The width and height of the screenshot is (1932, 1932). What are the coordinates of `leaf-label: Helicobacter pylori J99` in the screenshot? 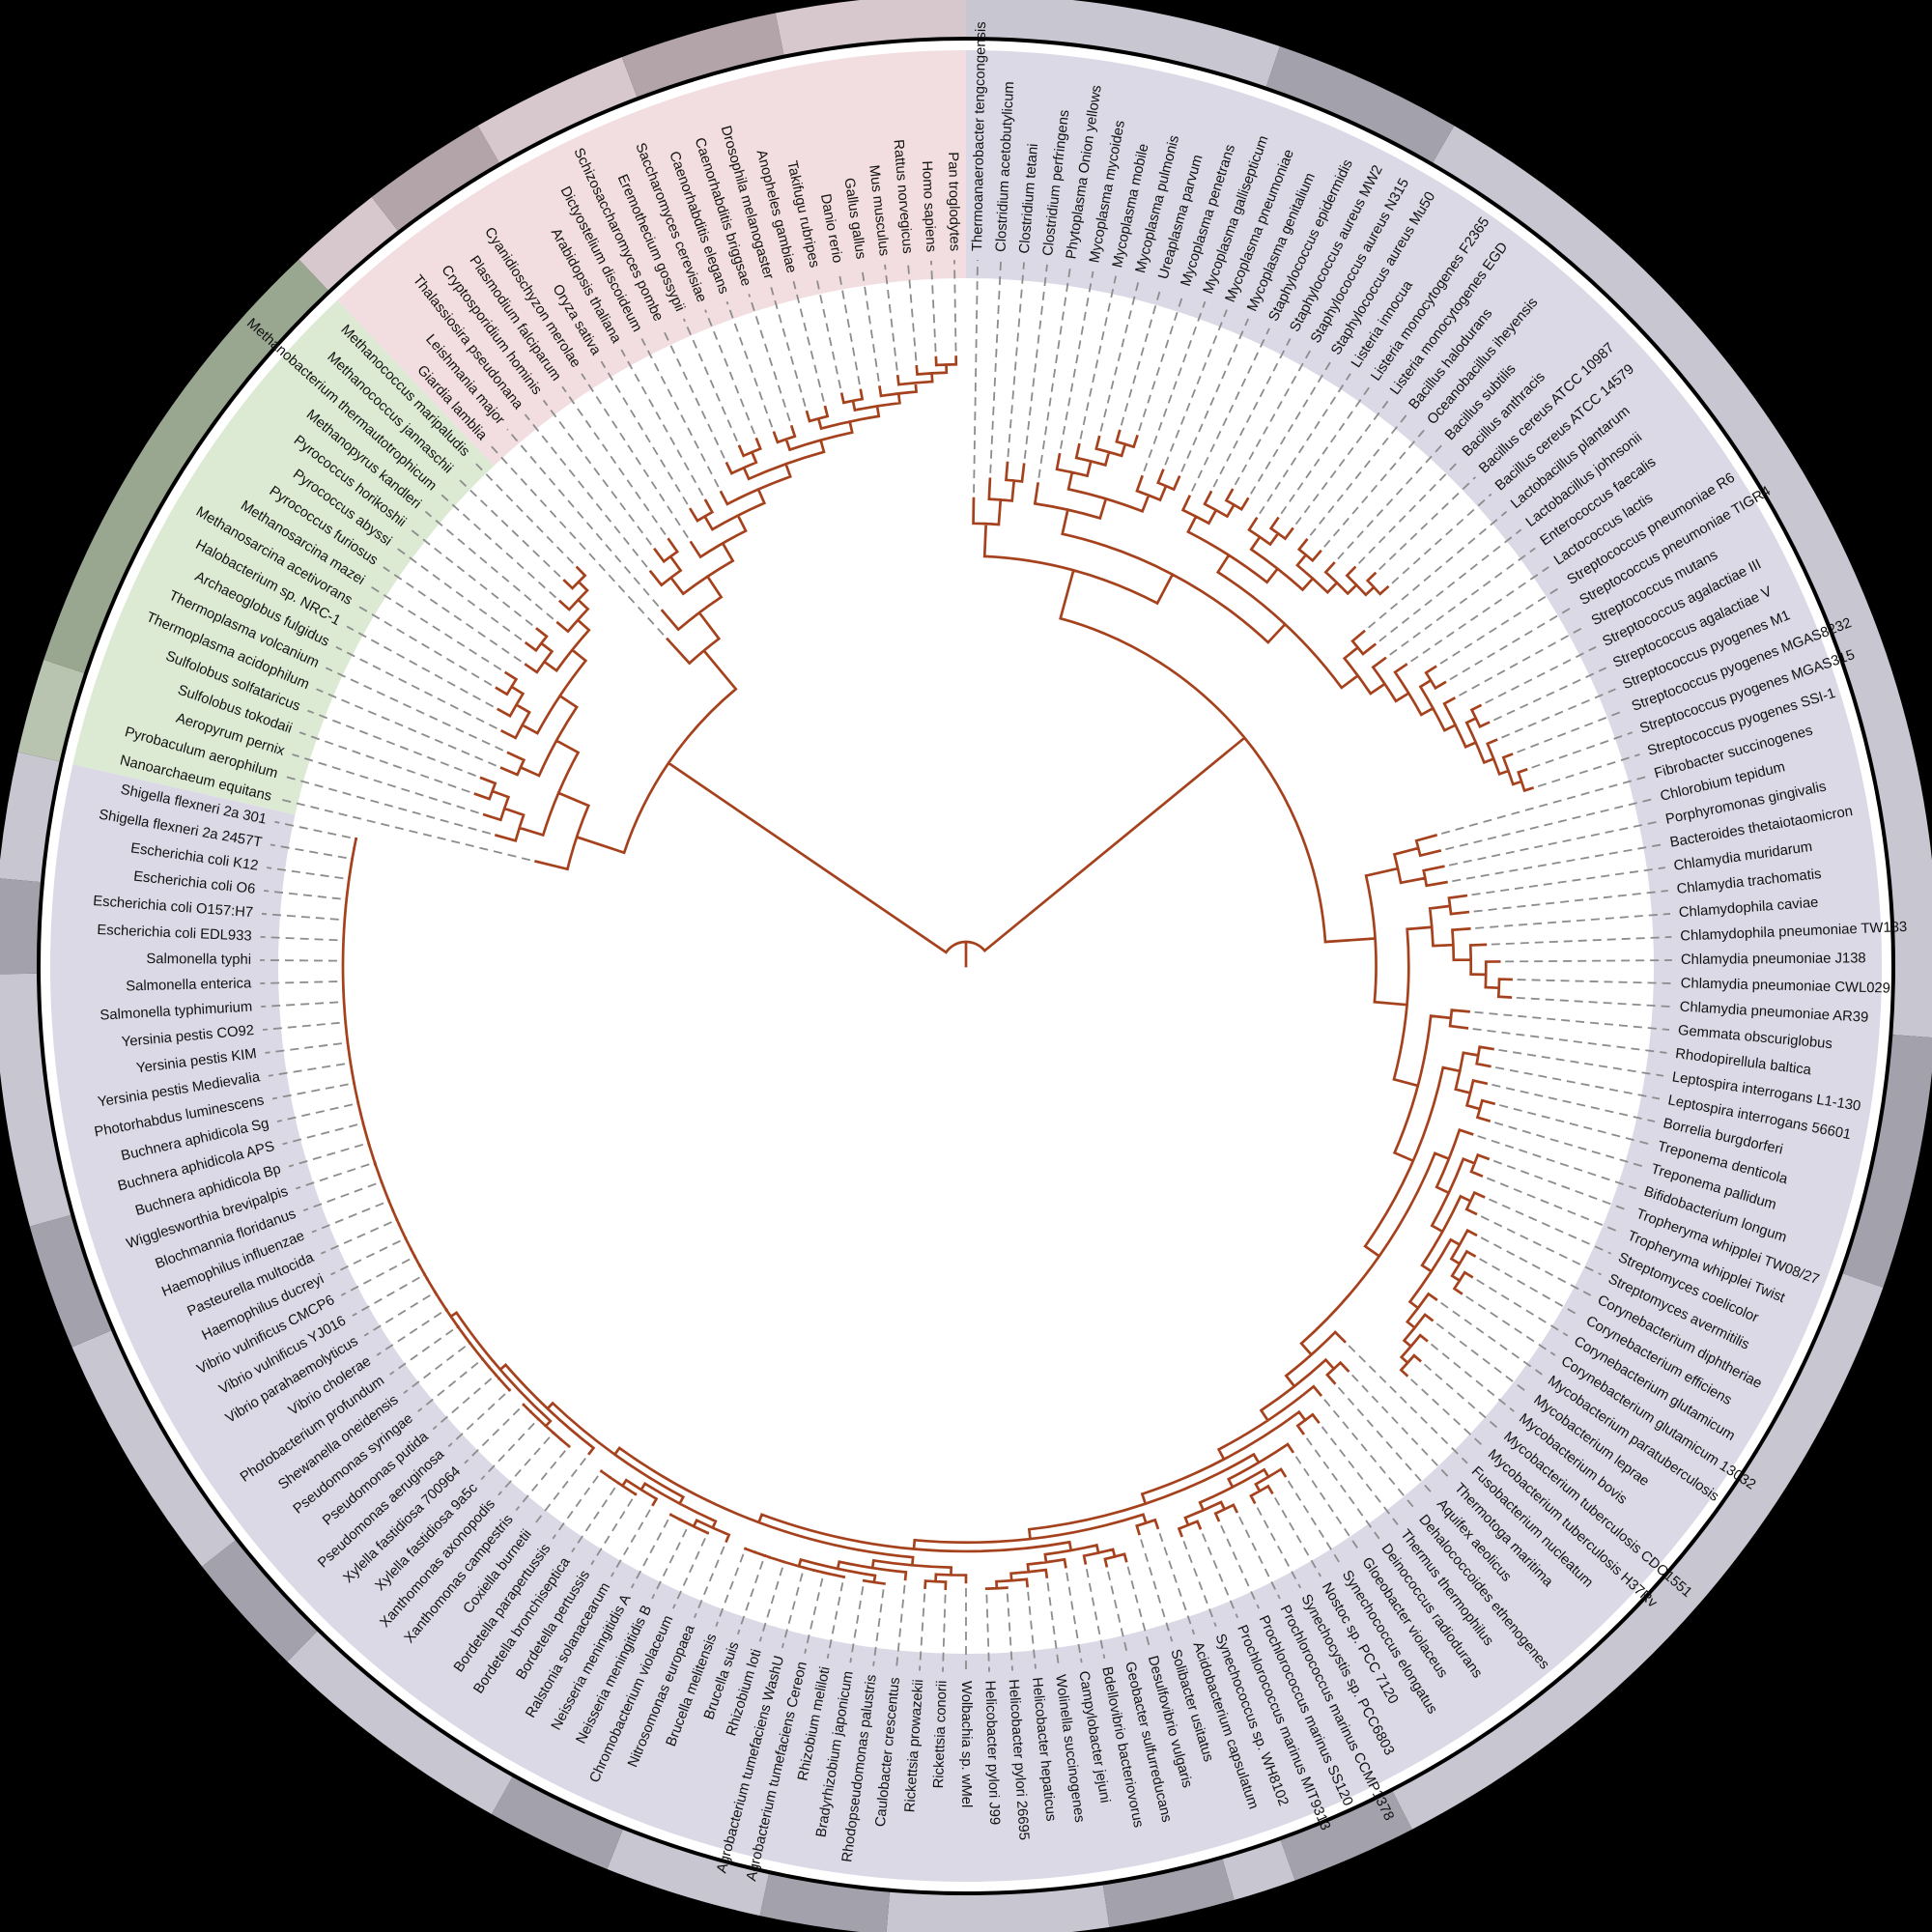 It's located at (992, 1752).